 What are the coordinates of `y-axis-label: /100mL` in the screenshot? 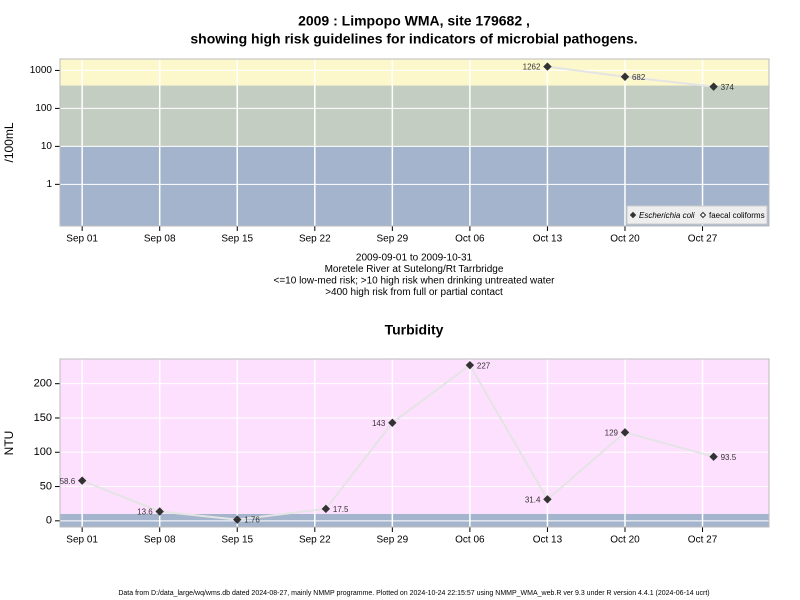 It's located at (9, 142).